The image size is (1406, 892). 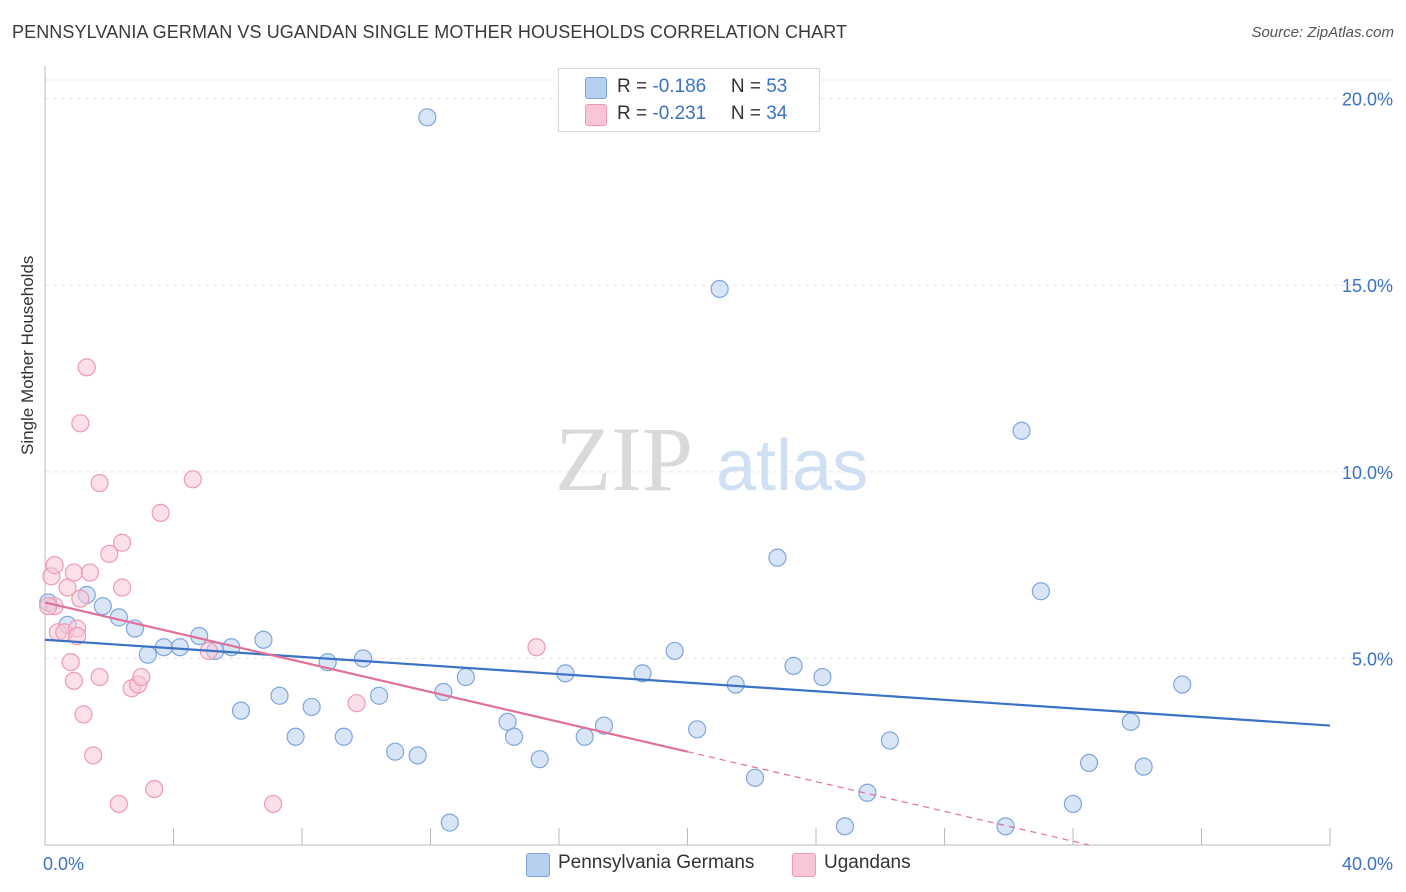 What do you see at coordinates (1367, 100) in the screenshot?
I see `y-tick-label: 20.0%` at bounding box center [1367, 100].